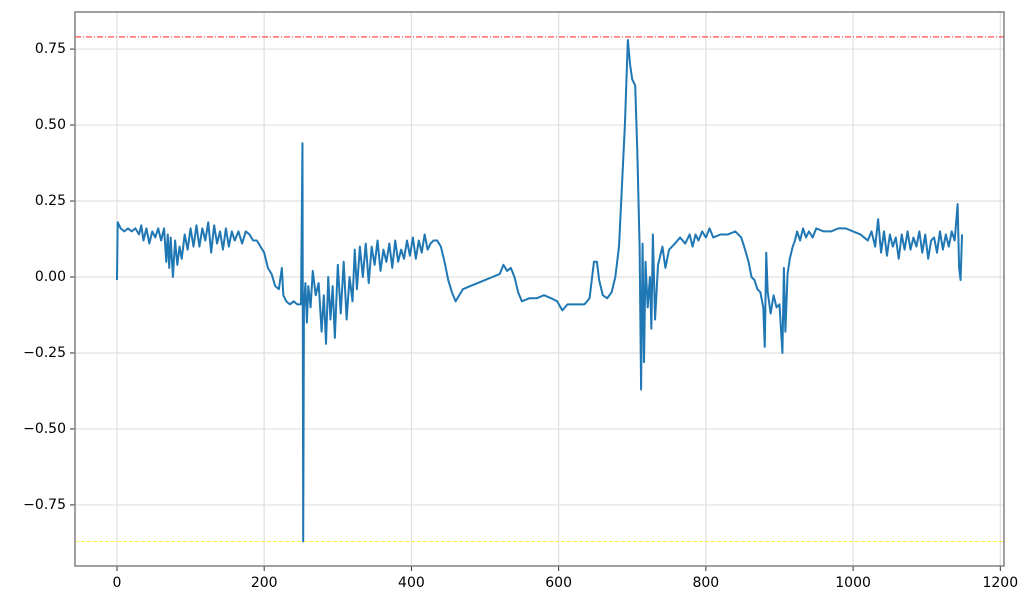 The height and width of the screenshot is (605, 1034). I want to click on x-tick-label: 200, so click(264, 583).